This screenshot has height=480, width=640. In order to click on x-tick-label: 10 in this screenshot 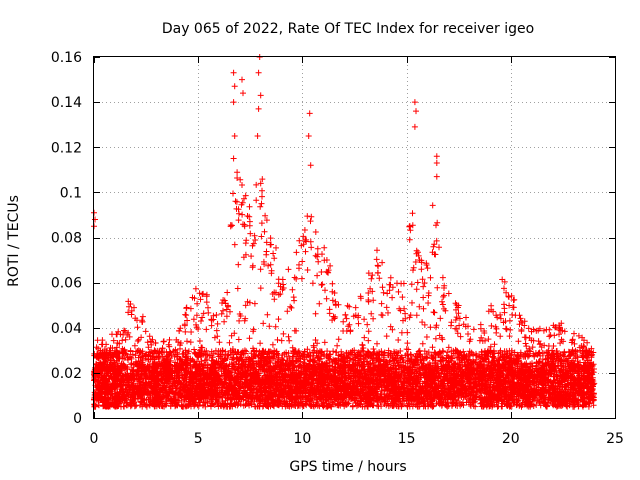, I will do `click(302, 439)`.